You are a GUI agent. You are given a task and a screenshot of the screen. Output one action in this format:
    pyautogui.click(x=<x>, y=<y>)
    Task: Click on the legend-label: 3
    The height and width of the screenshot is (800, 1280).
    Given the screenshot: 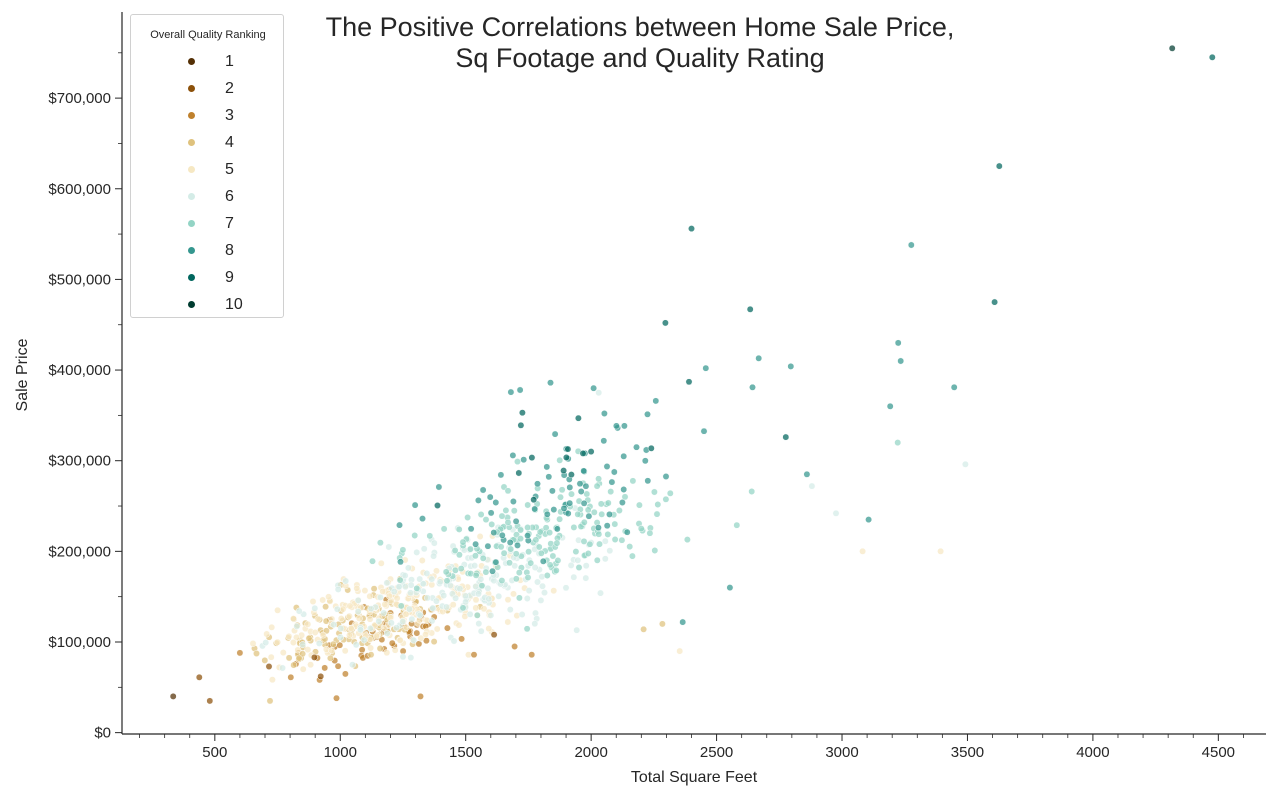 What is the action you would take?
    pyautogui.click(x=229, y=115)
    